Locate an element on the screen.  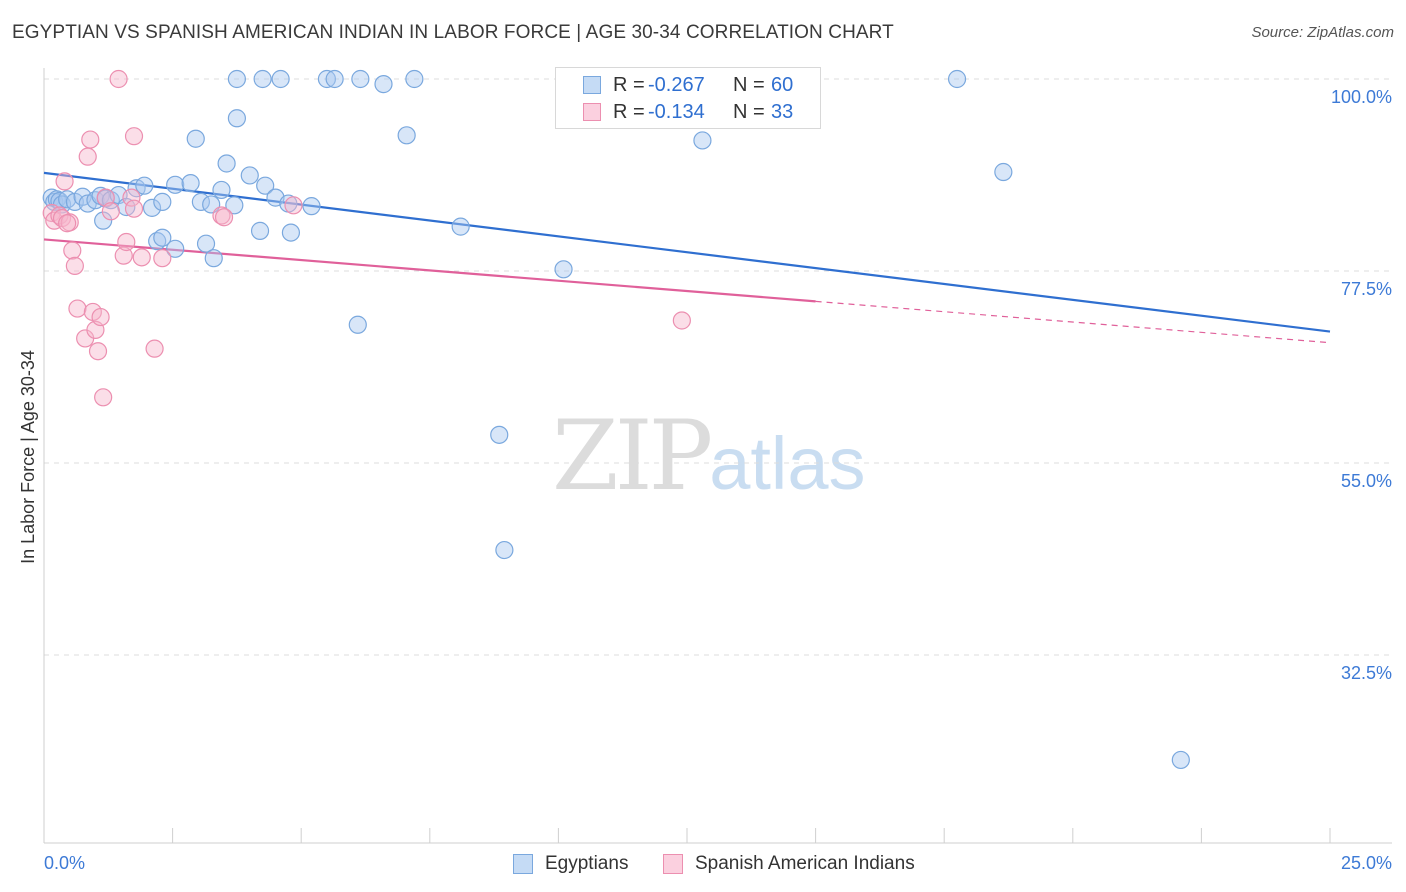
x-tick-label: 0.0% is located at coordinates (64, 863).